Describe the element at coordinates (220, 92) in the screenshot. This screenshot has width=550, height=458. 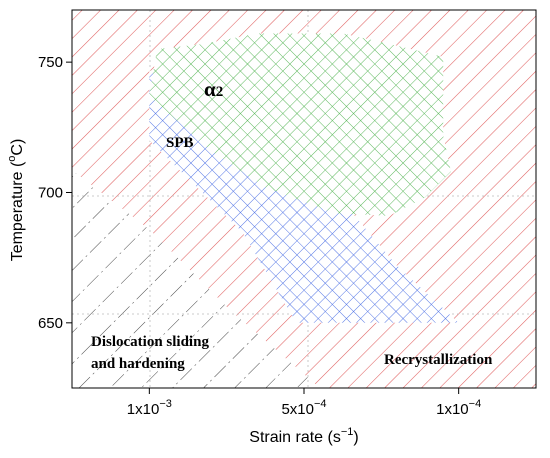
I see `alpha2-label-subscript: 2` at that location.